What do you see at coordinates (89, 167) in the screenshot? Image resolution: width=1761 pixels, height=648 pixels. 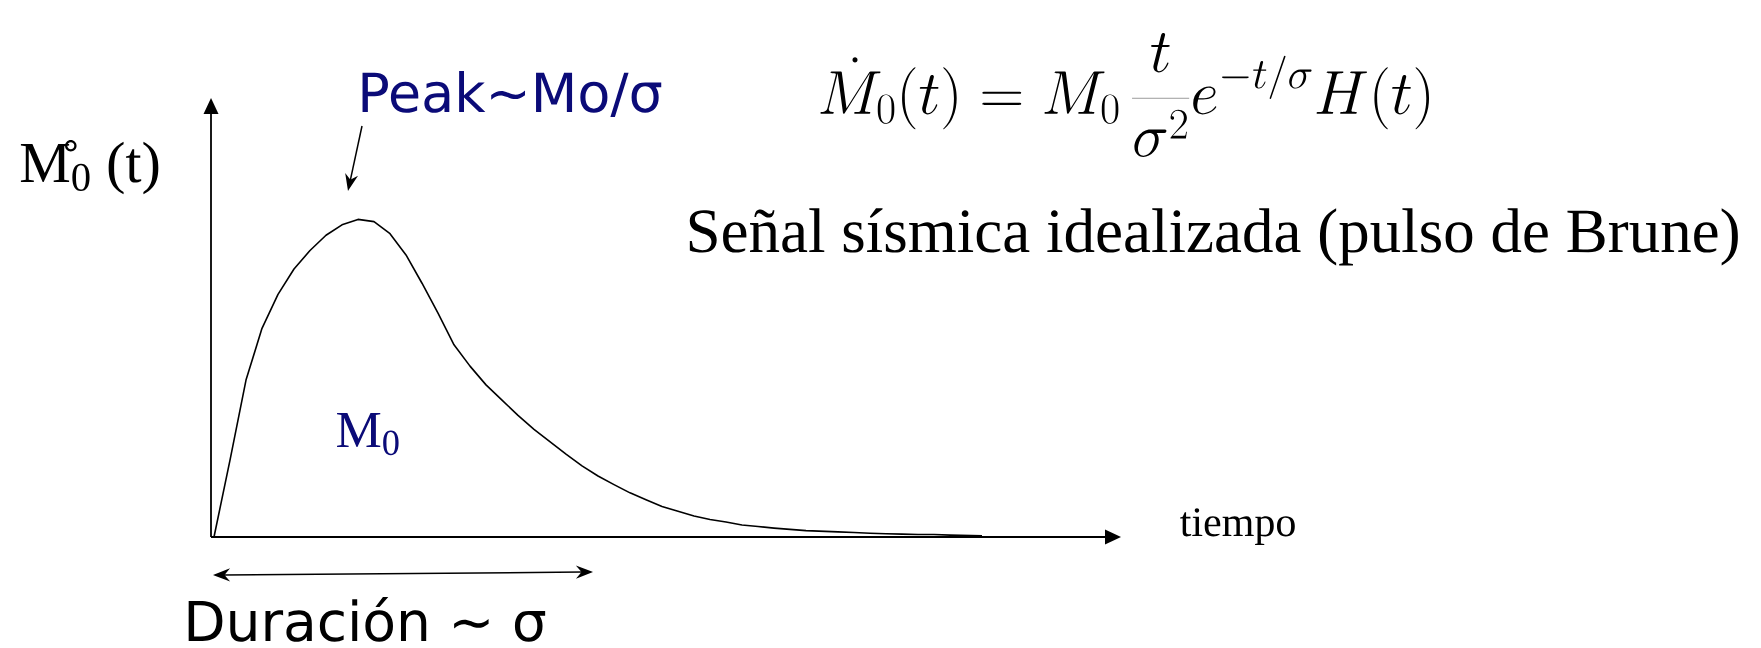 I see `y-axis-title: M̊$_{0}$ (t)` at bounding box center [89, 167].